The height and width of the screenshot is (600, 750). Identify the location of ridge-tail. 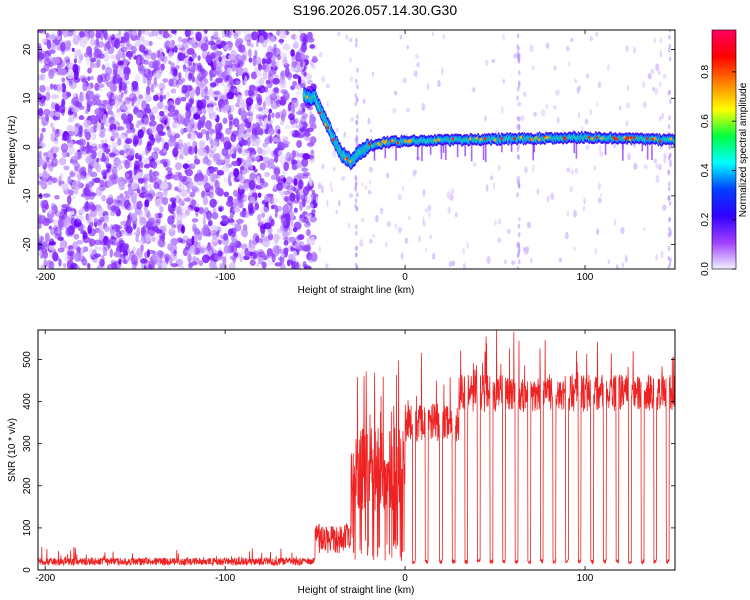
(445, 151).